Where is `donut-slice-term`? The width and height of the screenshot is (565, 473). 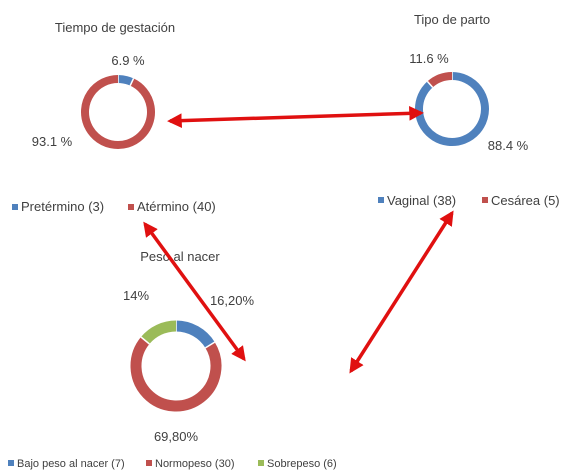
donut-slice-term is located at coordinates (118, 112).